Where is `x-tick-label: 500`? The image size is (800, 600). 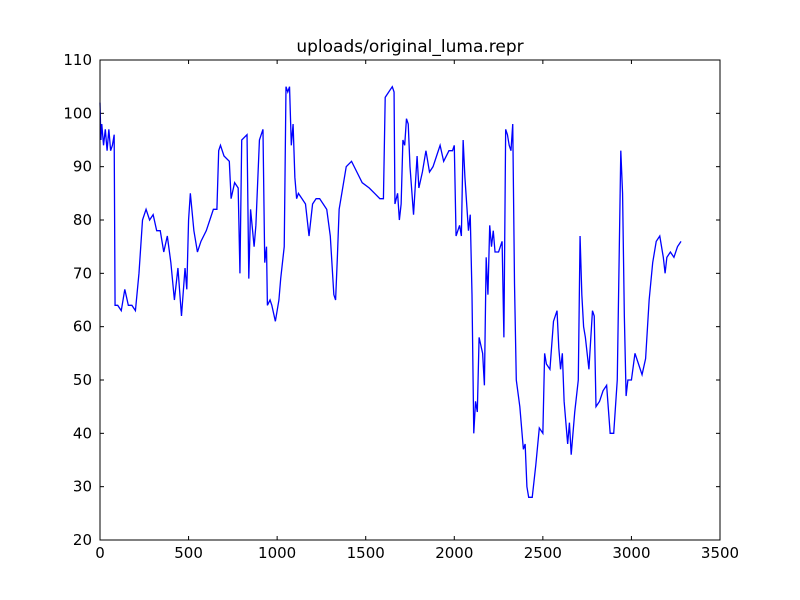
x-tick-label: 500 is located at coordinates (188, 553).